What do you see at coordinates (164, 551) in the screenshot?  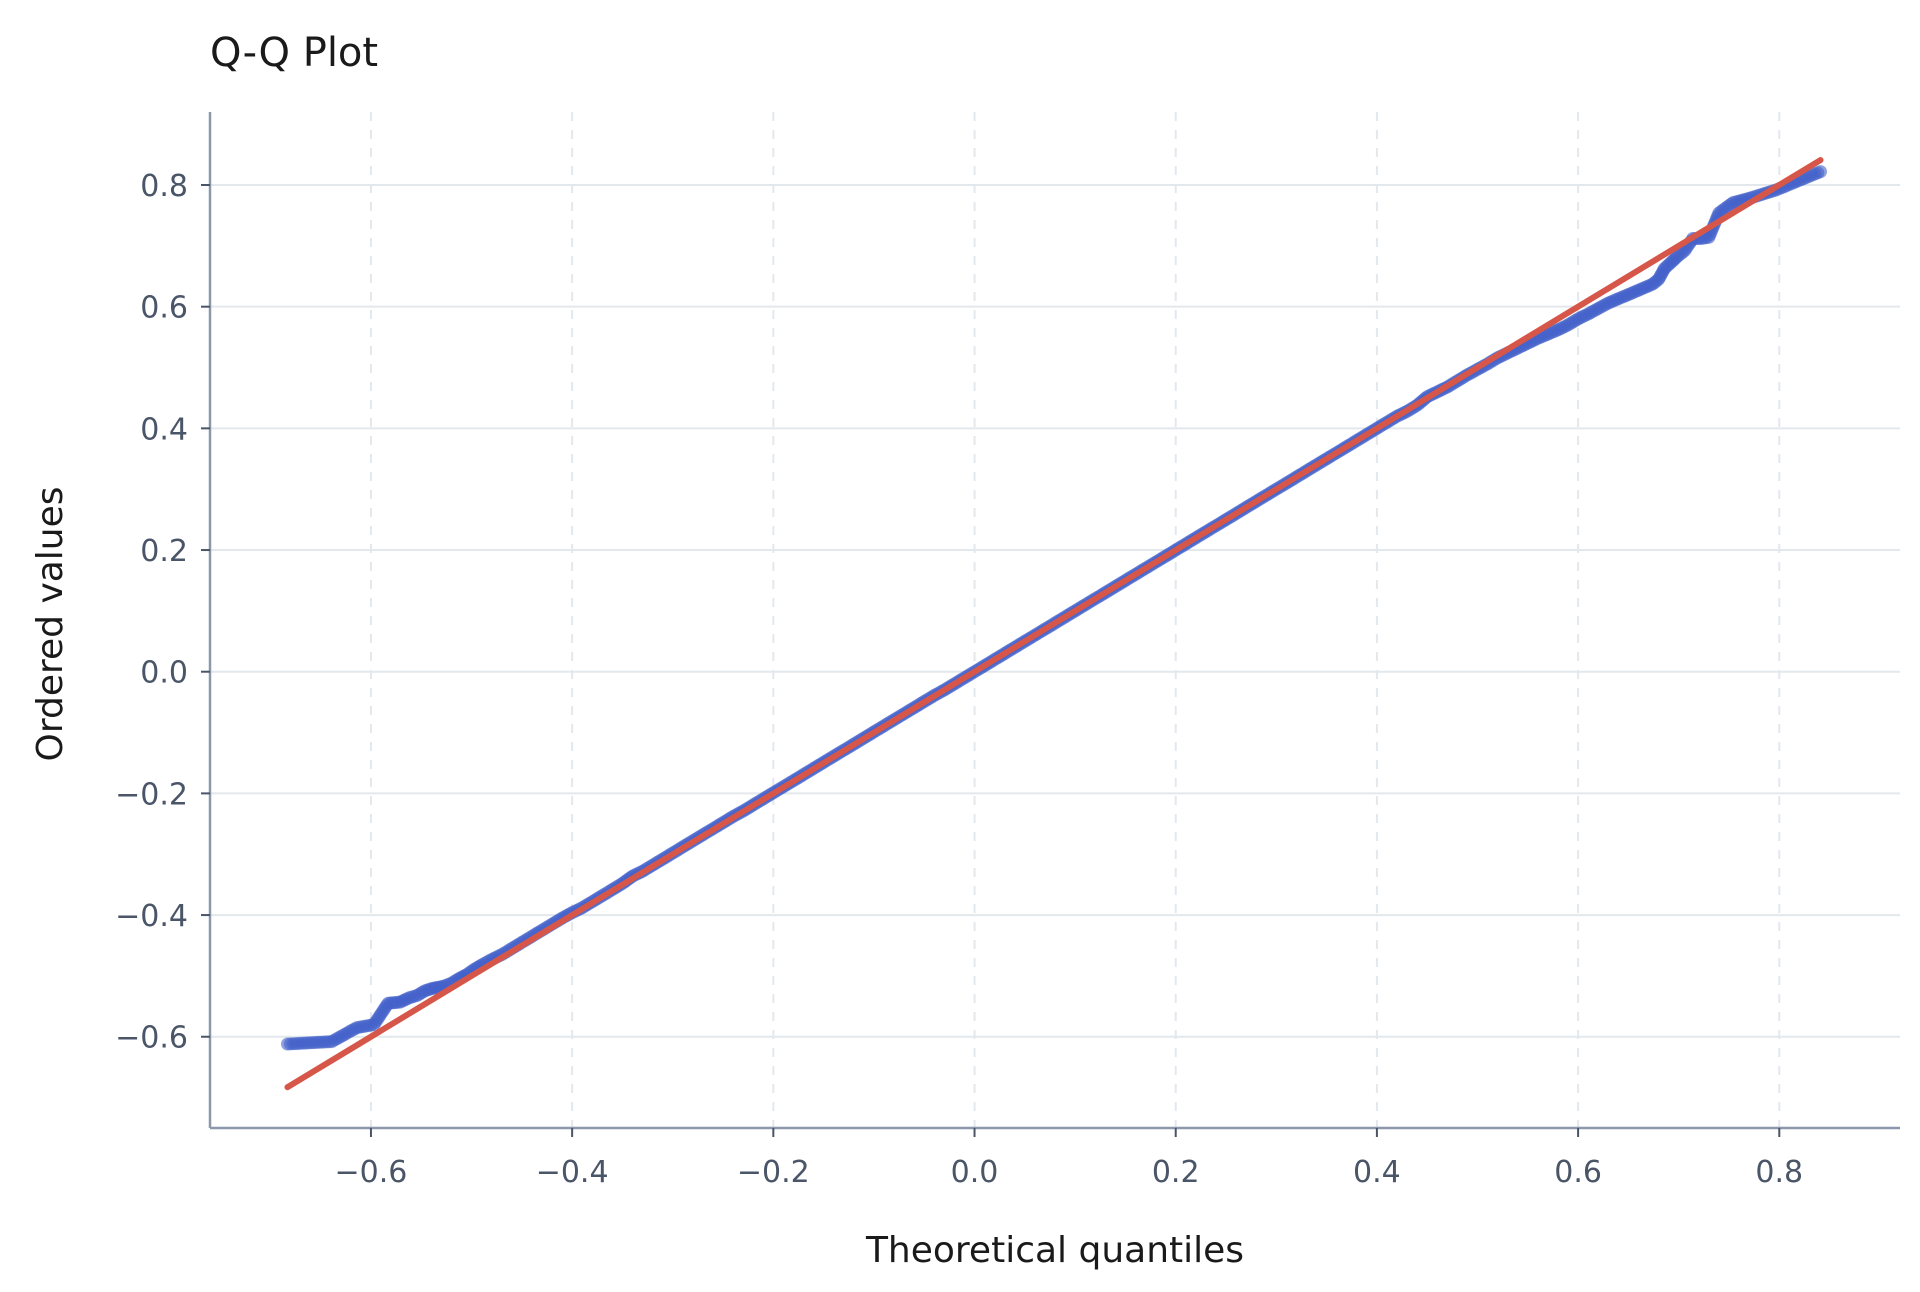 I see `y-tick-label: 0.2` at bounding box center [164, 551].